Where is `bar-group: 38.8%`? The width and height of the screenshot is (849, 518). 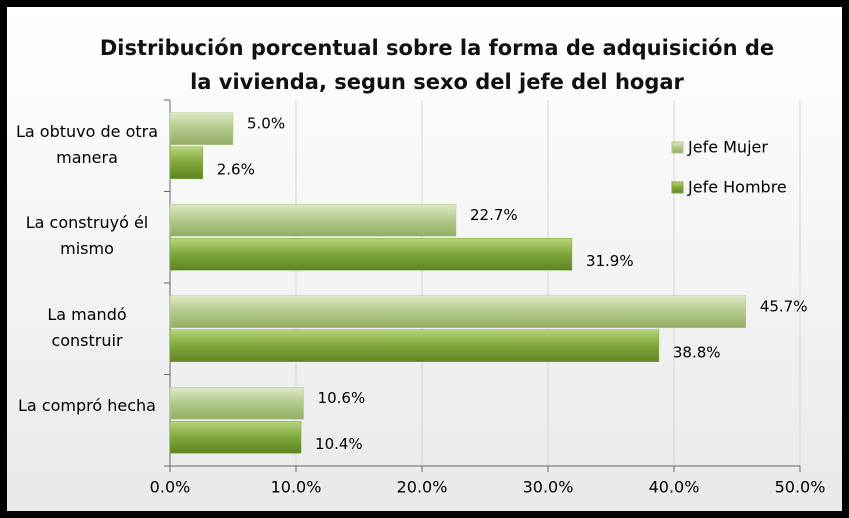
bar-group: 38.8% is located at coordinates (445, 345).